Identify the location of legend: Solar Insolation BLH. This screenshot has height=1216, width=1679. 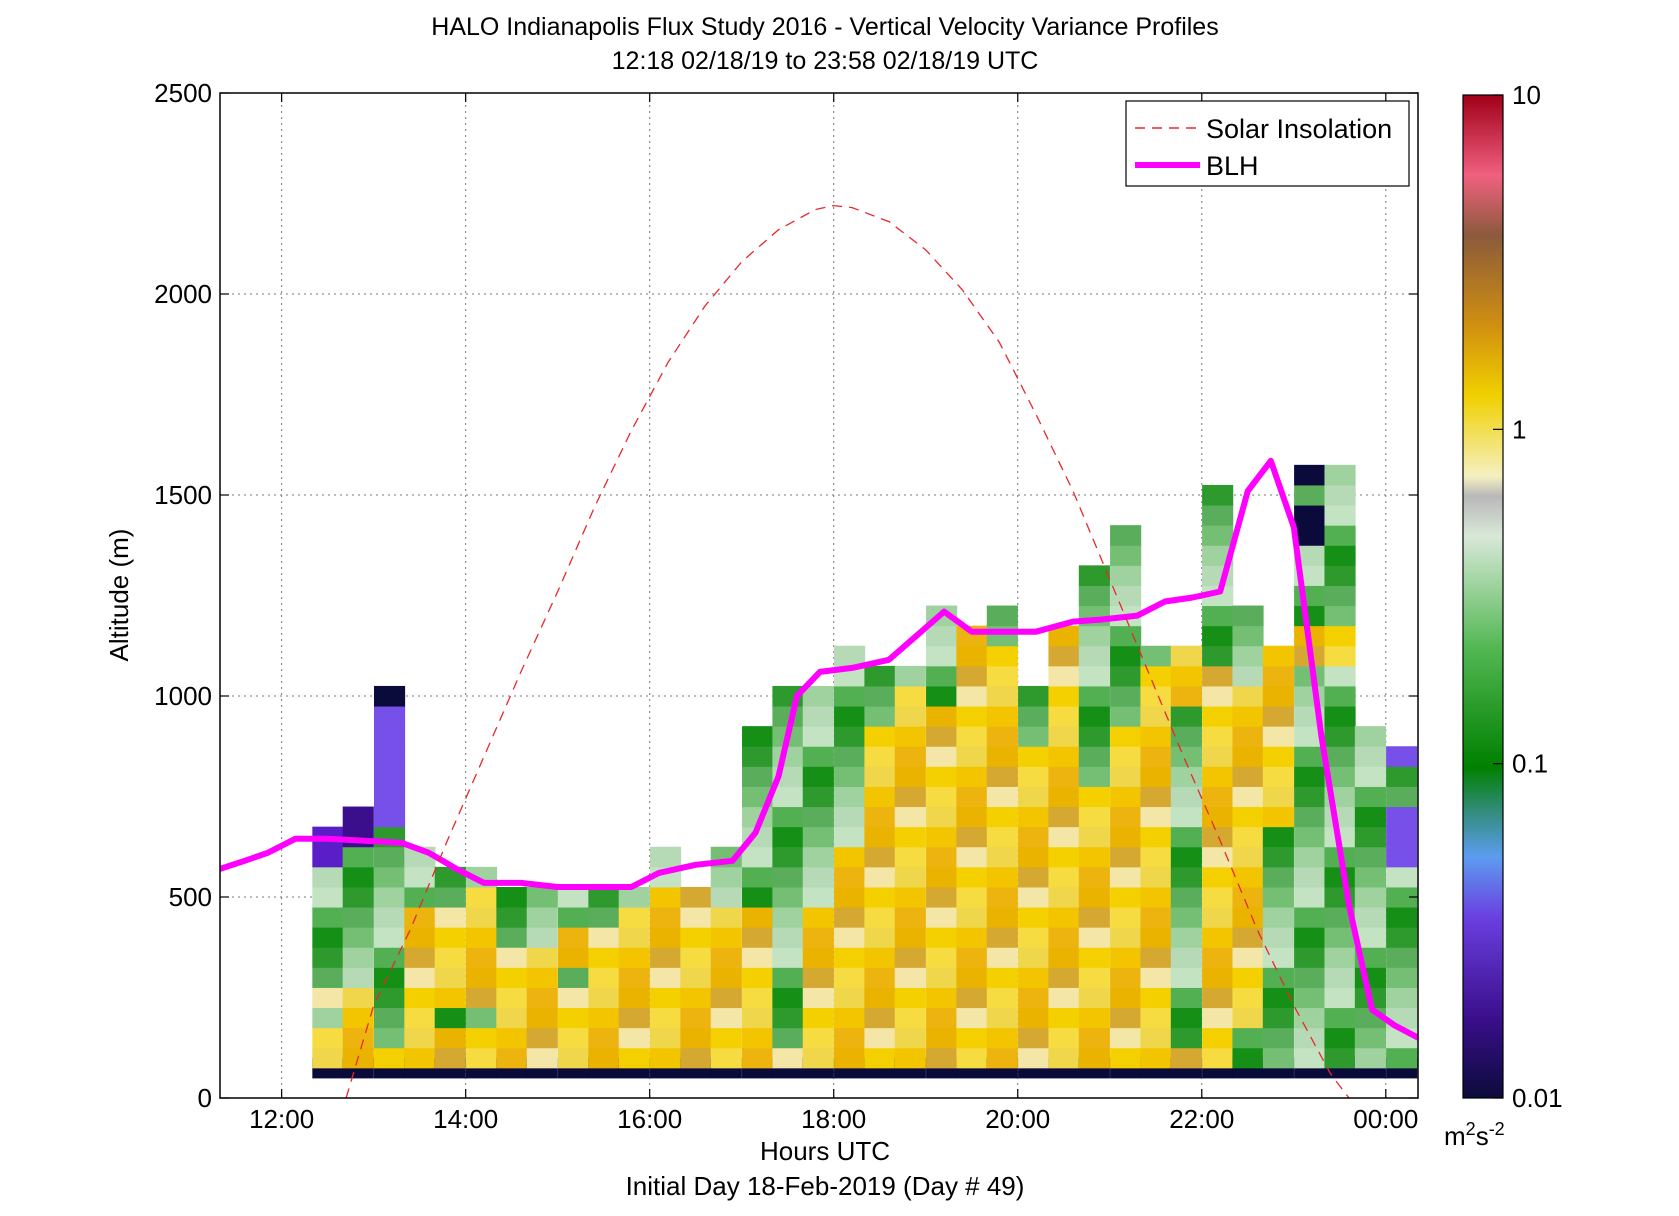
(1267, 143).